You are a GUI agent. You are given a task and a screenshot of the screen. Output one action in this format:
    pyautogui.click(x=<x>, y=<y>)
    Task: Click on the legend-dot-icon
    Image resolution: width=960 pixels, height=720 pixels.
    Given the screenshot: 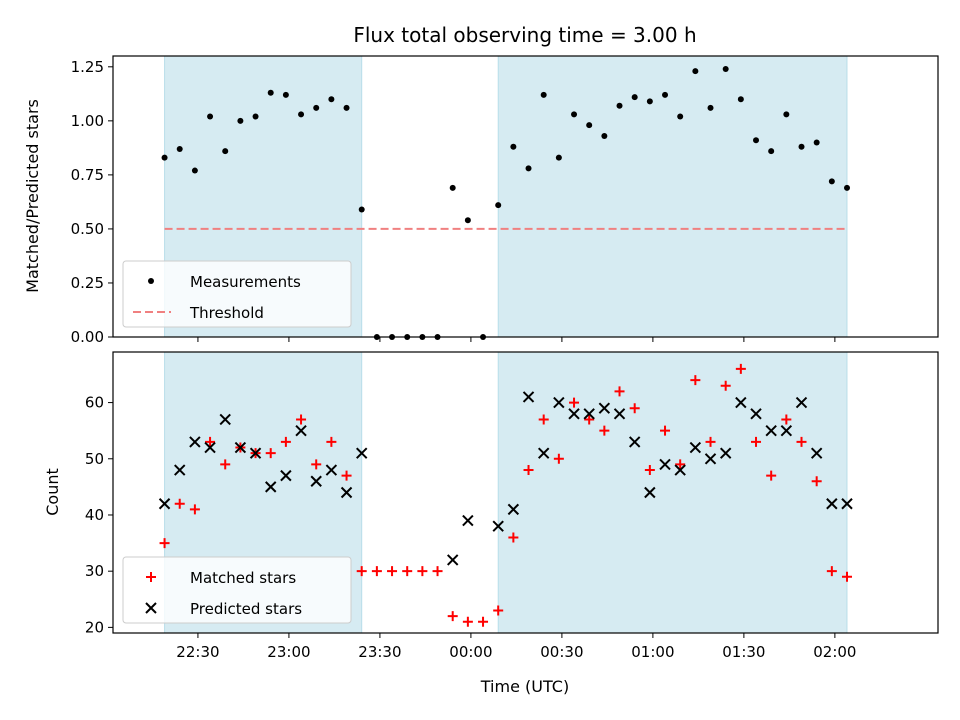 What is the action you would take?
    pyautogui.click(x=151, y=281)
    